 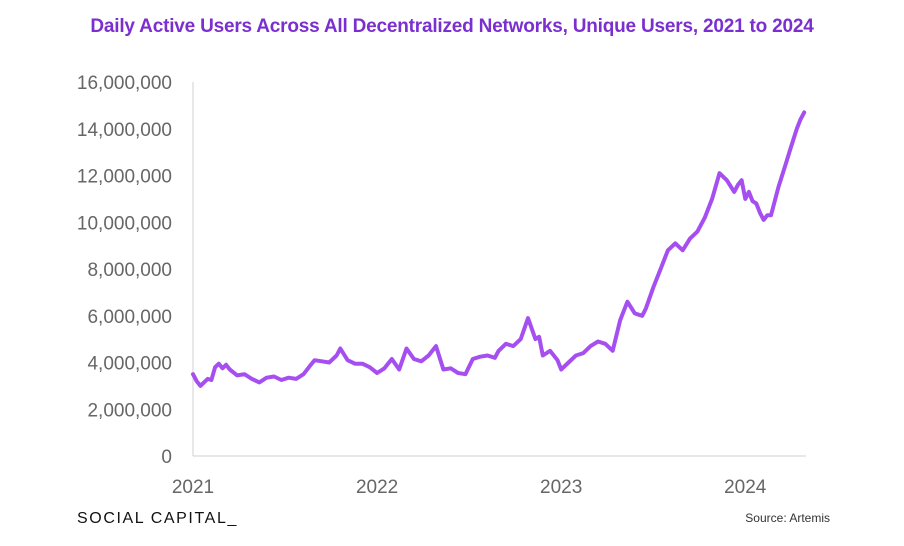 What do you see at coordinates (124, 130) in the screenshot?
I see `y-tick-label: 14,000,000` at bounding box center [124, 130].